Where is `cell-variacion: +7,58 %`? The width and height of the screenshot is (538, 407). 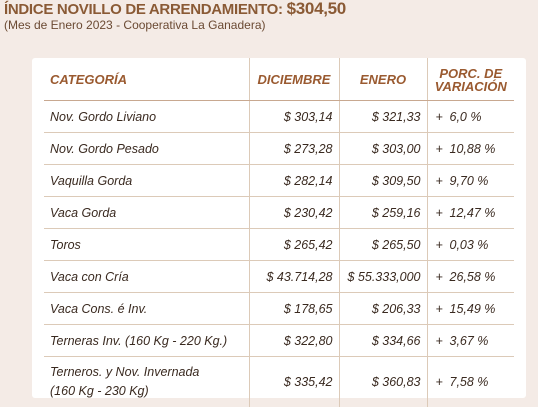 cell-variacion: +7,58 % is located at coordinates (470, 382).